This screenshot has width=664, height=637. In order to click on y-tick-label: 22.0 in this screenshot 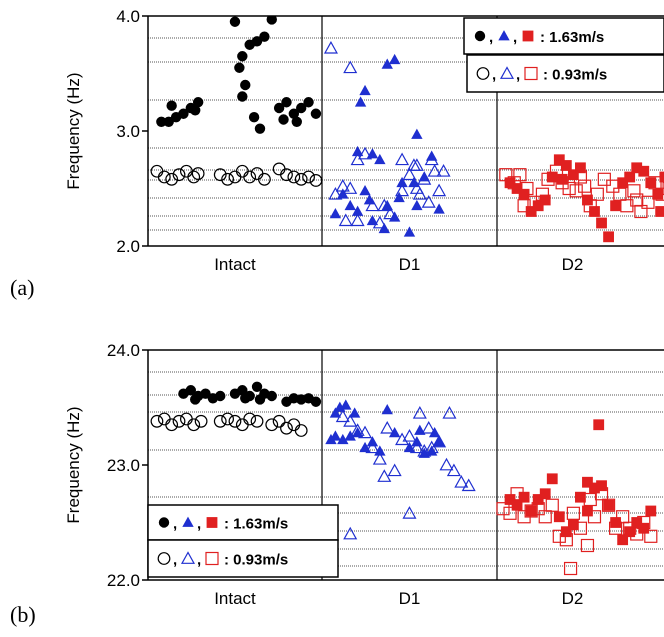, I will do `click(123, 580)`.